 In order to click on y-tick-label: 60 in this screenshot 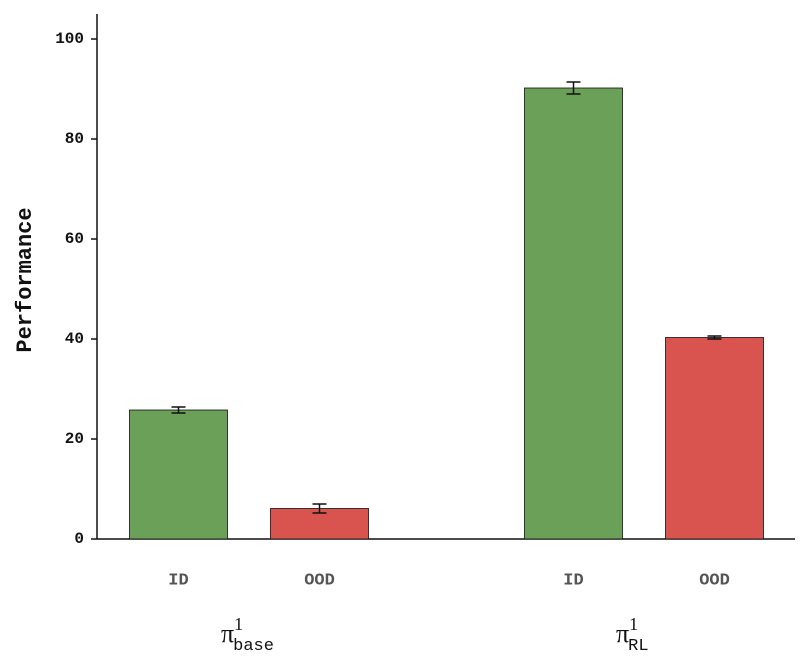, I will do `click(74, 239)`.